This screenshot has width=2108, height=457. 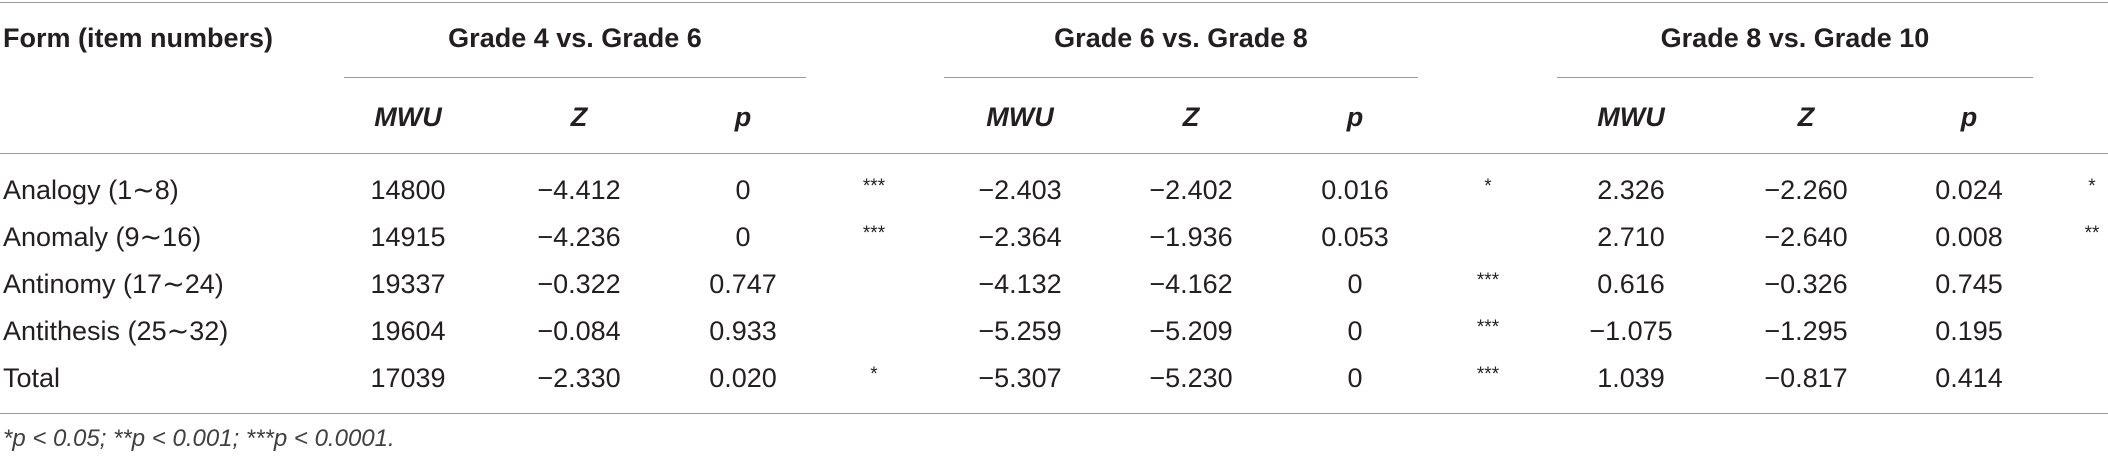 What do you see at coordinates (1191, 190) in the screenshot?
I see `table-cell: −2.402` at bounding box center [1191, 190].